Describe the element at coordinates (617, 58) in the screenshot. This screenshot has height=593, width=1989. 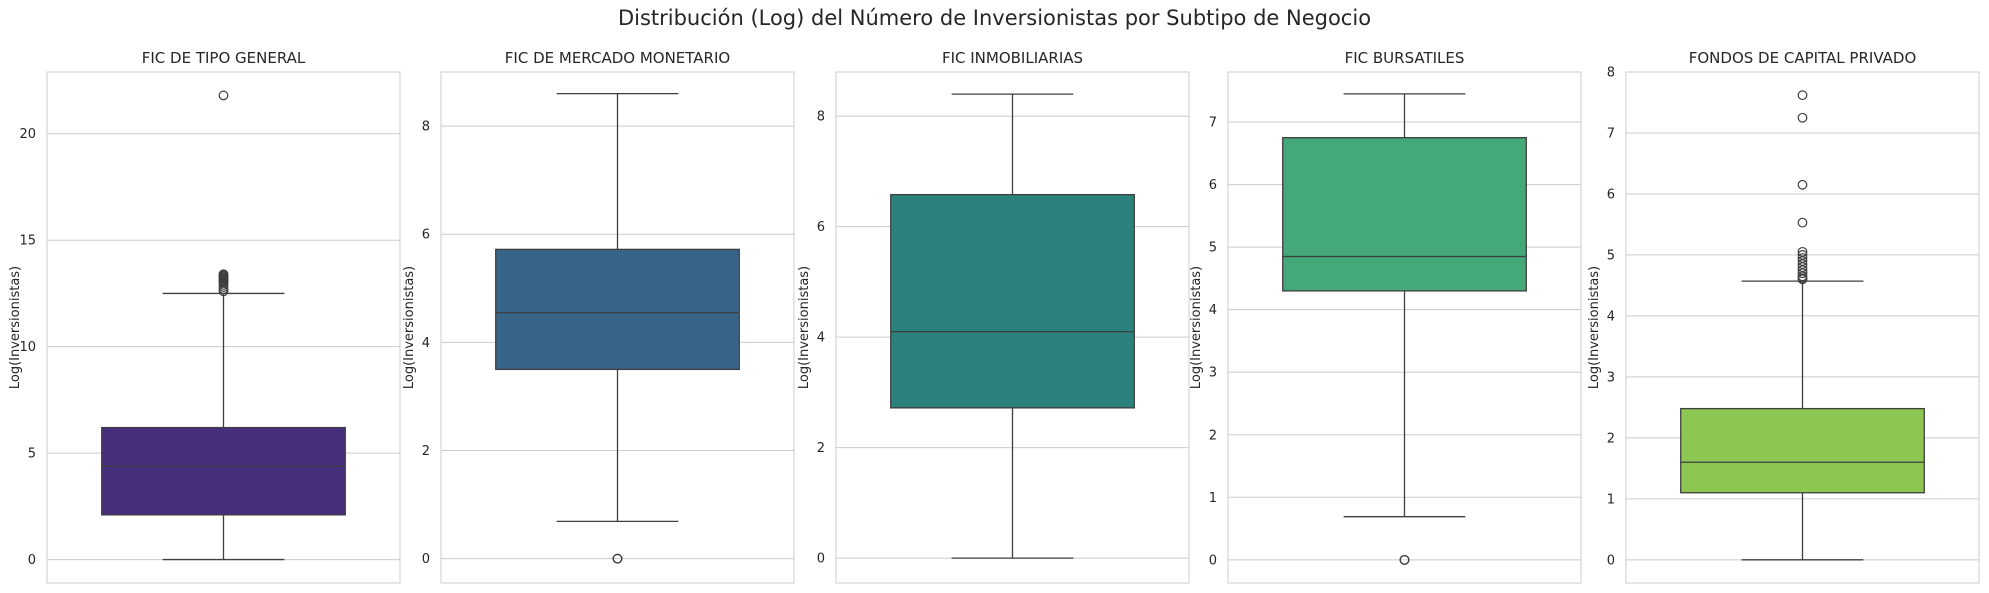
I see `subplot-title: FIC DE MERCADO MONETARIO` at that location.